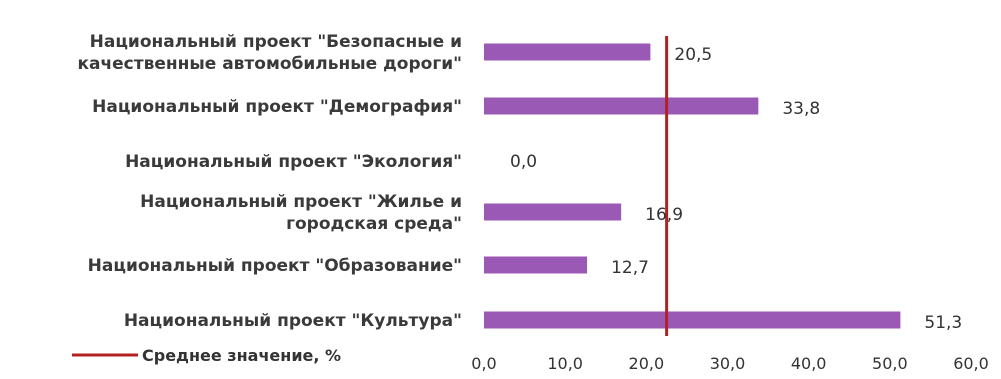 This screenshot has height=379, width=1001. What do you see at coordinates (293, 321) in the screenshot?
I see `category-label: Национальный проект "Культура"` at bounding box center [293, 321].